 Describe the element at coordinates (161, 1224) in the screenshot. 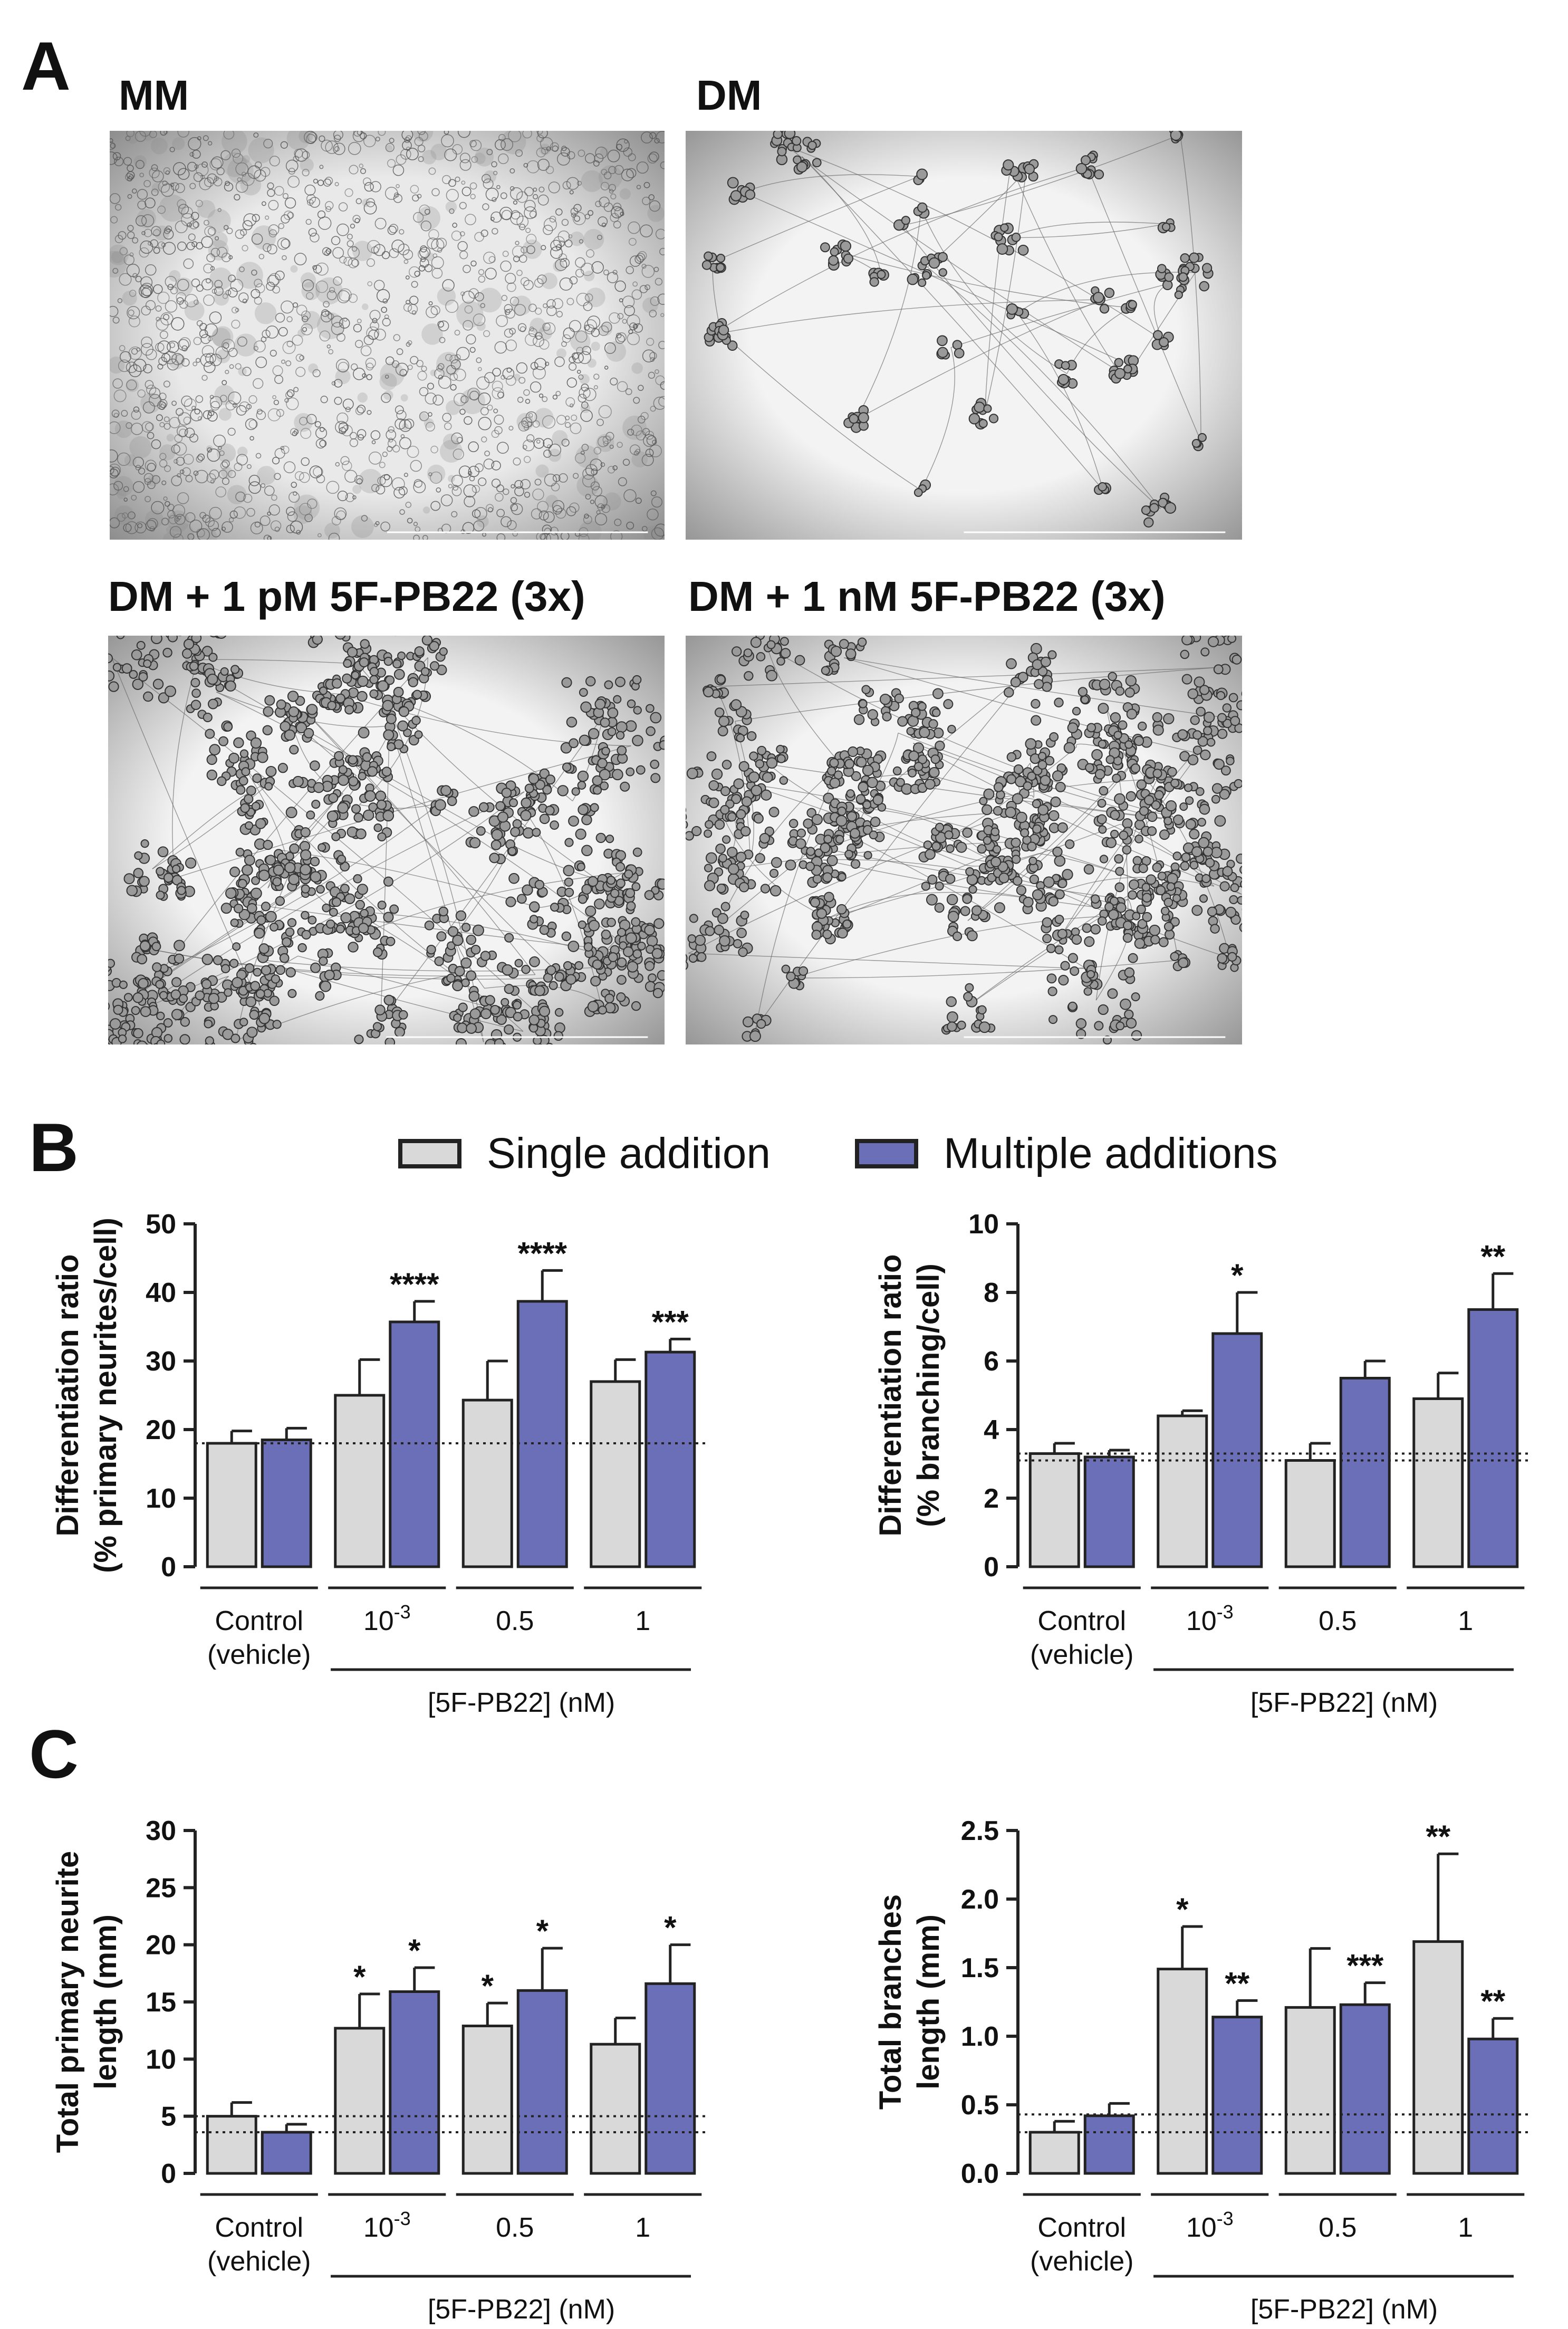

I see `y-tick-label: 50` at that location.